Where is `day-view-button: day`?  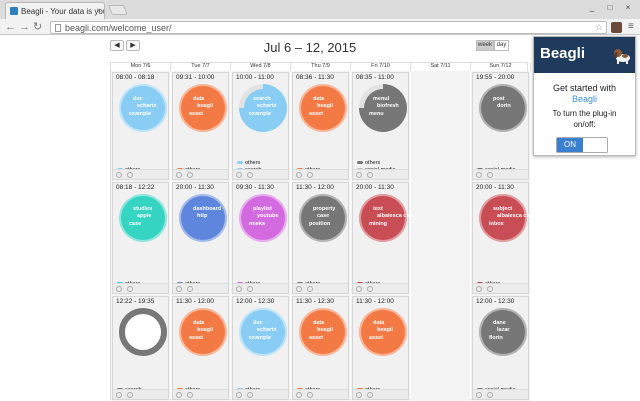
day-view-button: day is located at coordinates (501, 45).